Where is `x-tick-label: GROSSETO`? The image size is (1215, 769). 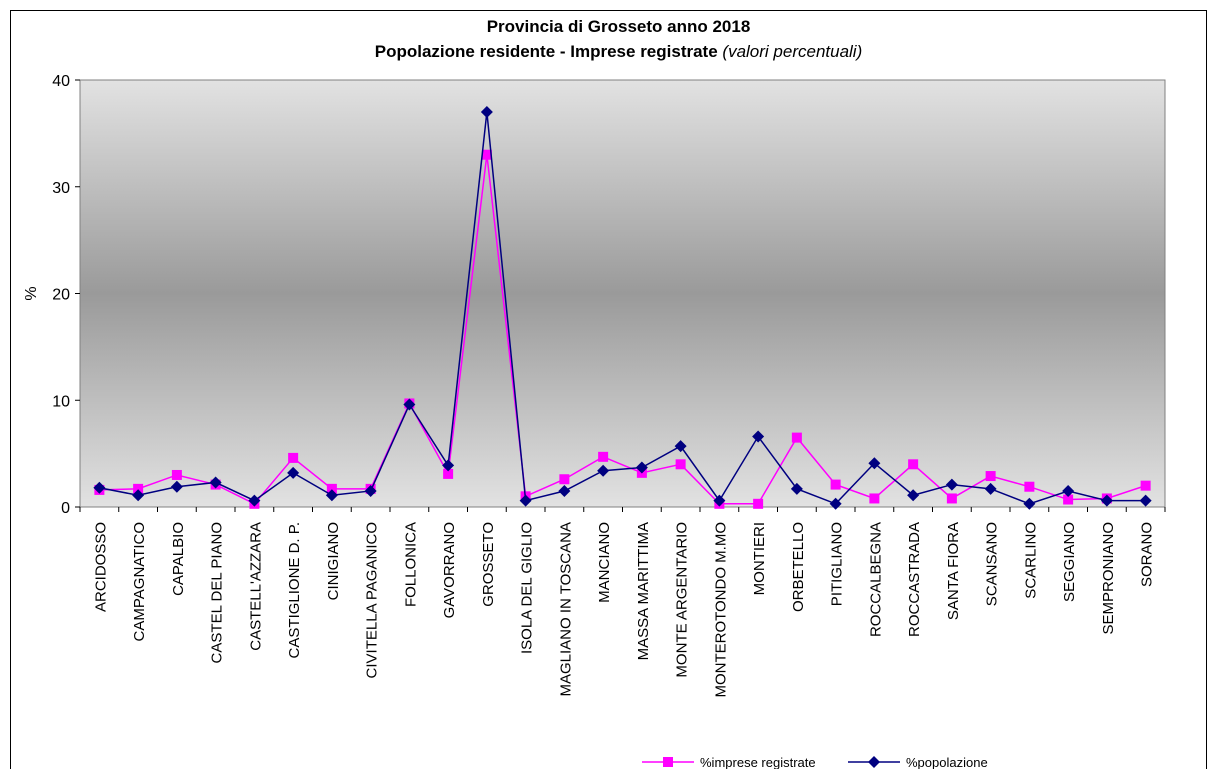 x-tick-label: GROSSETO is located at coordinates (488, 564).